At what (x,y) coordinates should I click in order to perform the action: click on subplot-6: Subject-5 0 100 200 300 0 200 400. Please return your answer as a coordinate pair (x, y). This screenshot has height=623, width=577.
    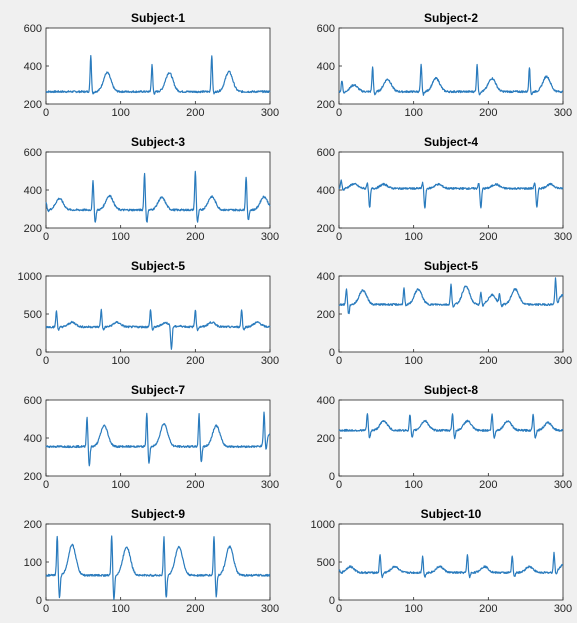
    Looking at the image, I should click on (445, 313).